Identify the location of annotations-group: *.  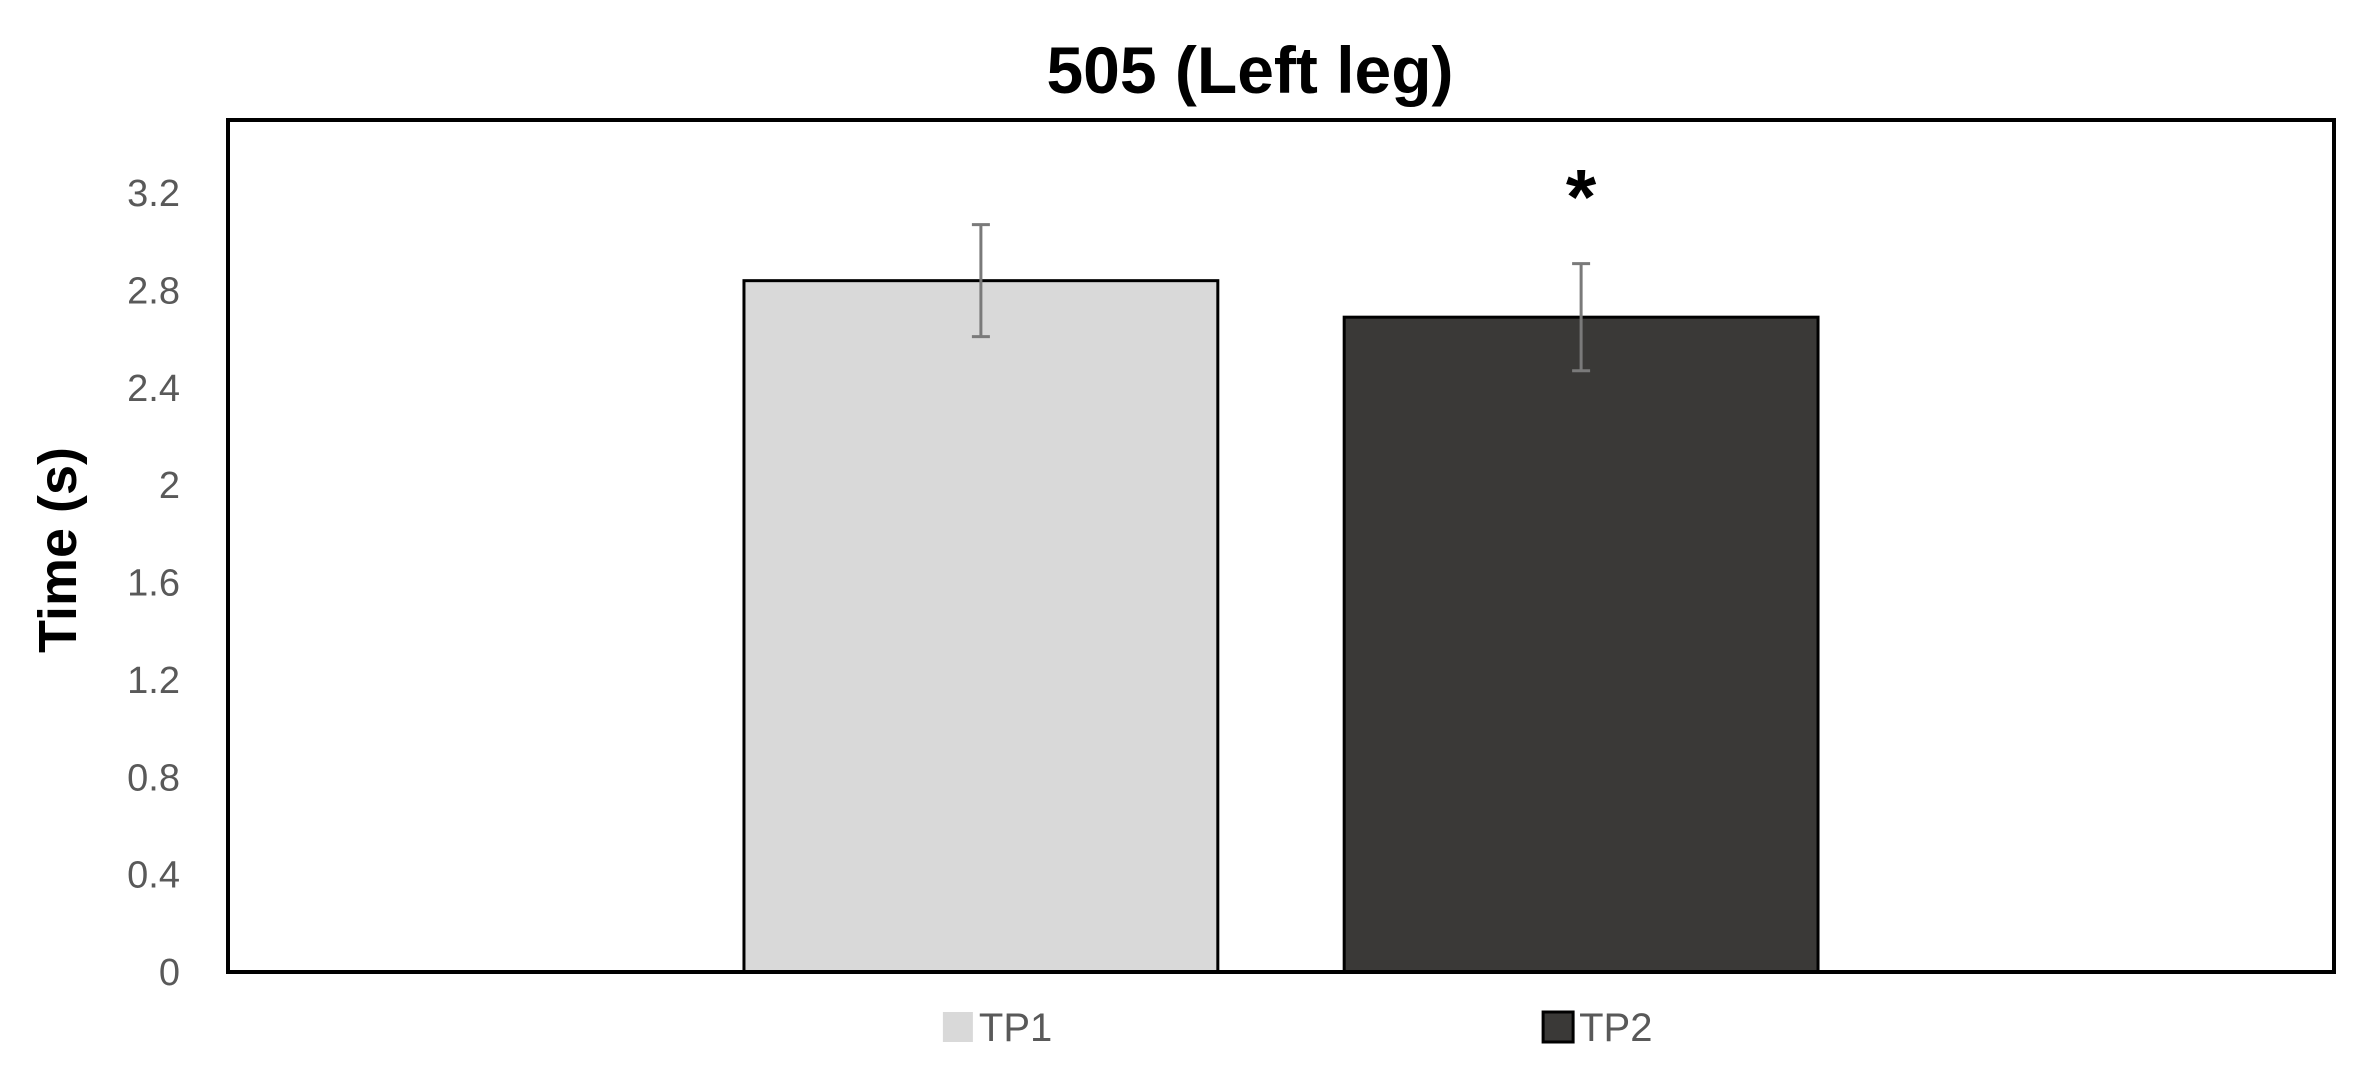
(1581, 197).